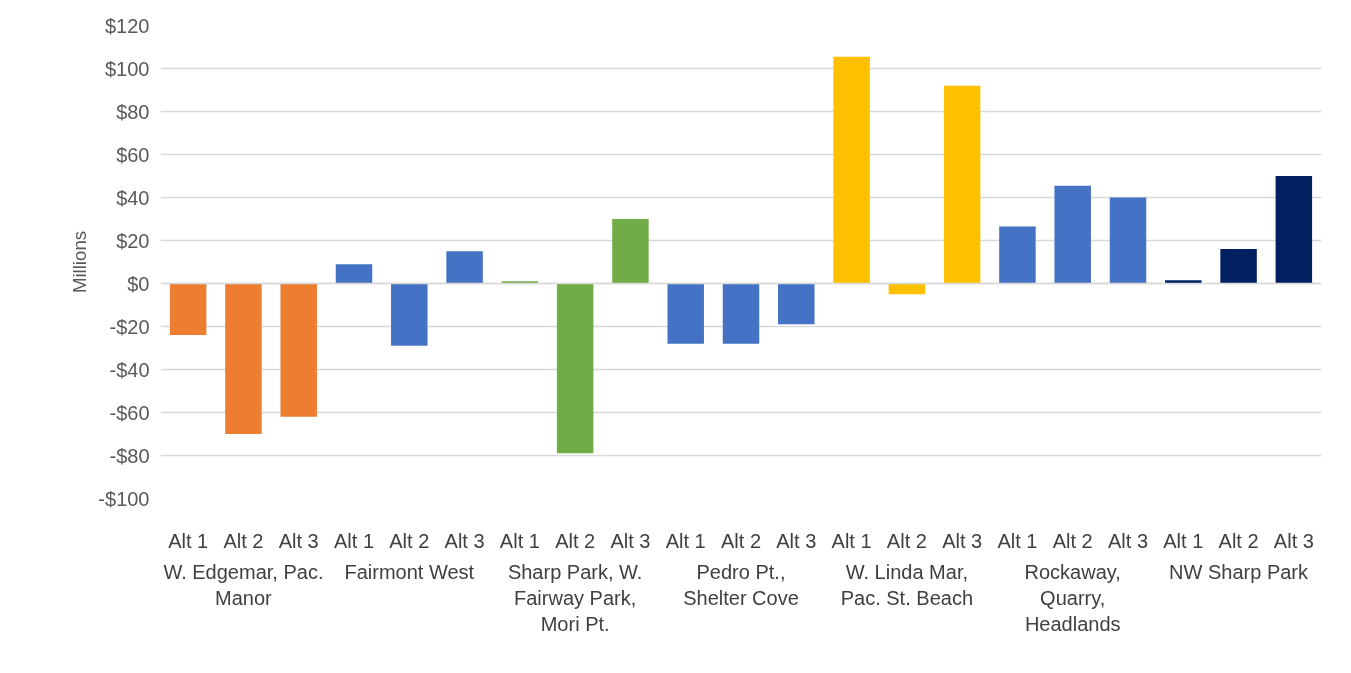 Image resolution: width=1351 pixels, height=673 pixels. I want to click on text: Fairmont West, so click(409, 571).